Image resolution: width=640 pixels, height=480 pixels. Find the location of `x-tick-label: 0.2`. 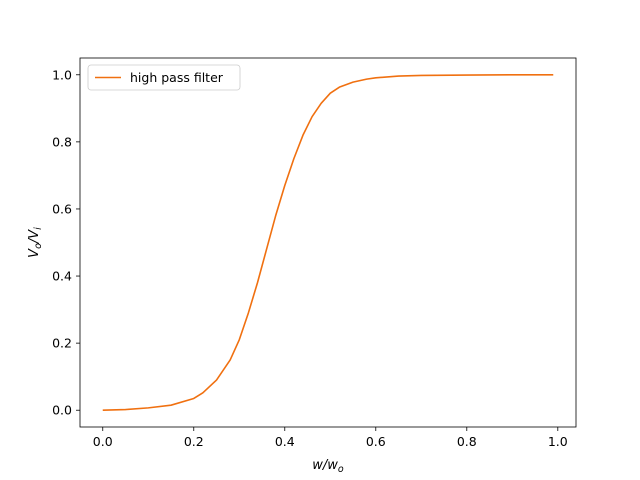

x-tick-label: 0.2 is located at coordinates (194, 441).